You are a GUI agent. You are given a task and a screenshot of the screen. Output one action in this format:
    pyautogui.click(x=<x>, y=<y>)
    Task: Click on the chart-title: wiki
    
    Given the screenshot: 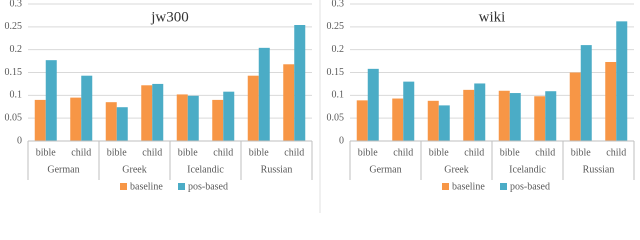 What is the action you would take?
    pyautogui.click(x=492, y=17)
    